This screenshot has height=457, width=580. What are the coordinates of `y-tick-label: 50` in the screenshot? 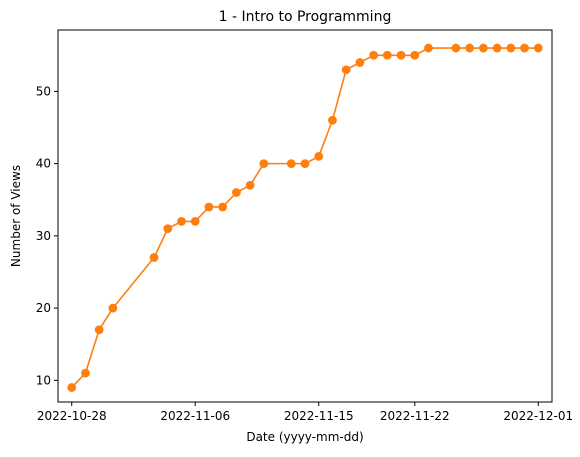 It's located at (43, 91).